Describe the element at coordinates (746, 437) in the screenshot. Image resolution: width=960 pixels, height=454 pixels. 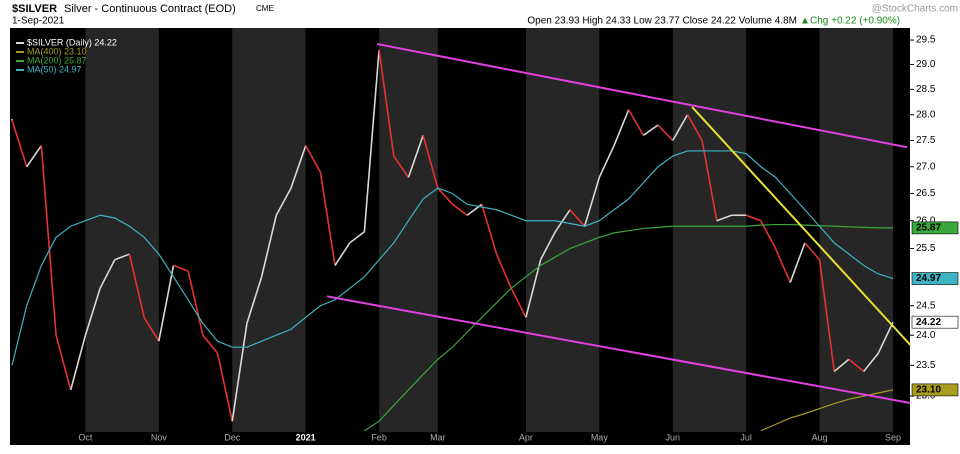
I see `x-tick-label: Jul` at that location.